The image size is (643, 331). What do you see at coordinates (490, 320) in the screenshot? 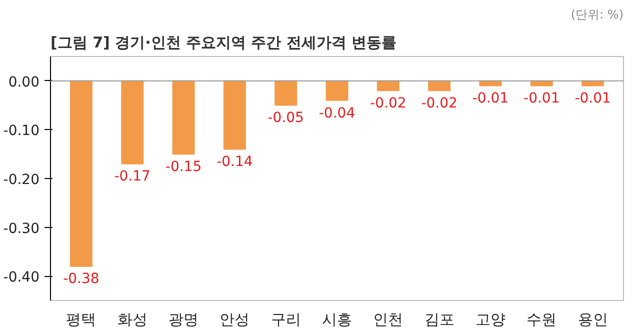
I see `x-tick-label: 고양` at bounding box center [490, 320].